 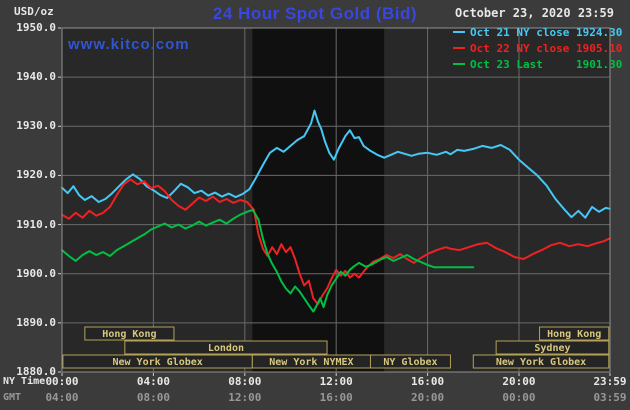 I want to click on y-tick-label: 1920.0, so click(x=36, y=175).